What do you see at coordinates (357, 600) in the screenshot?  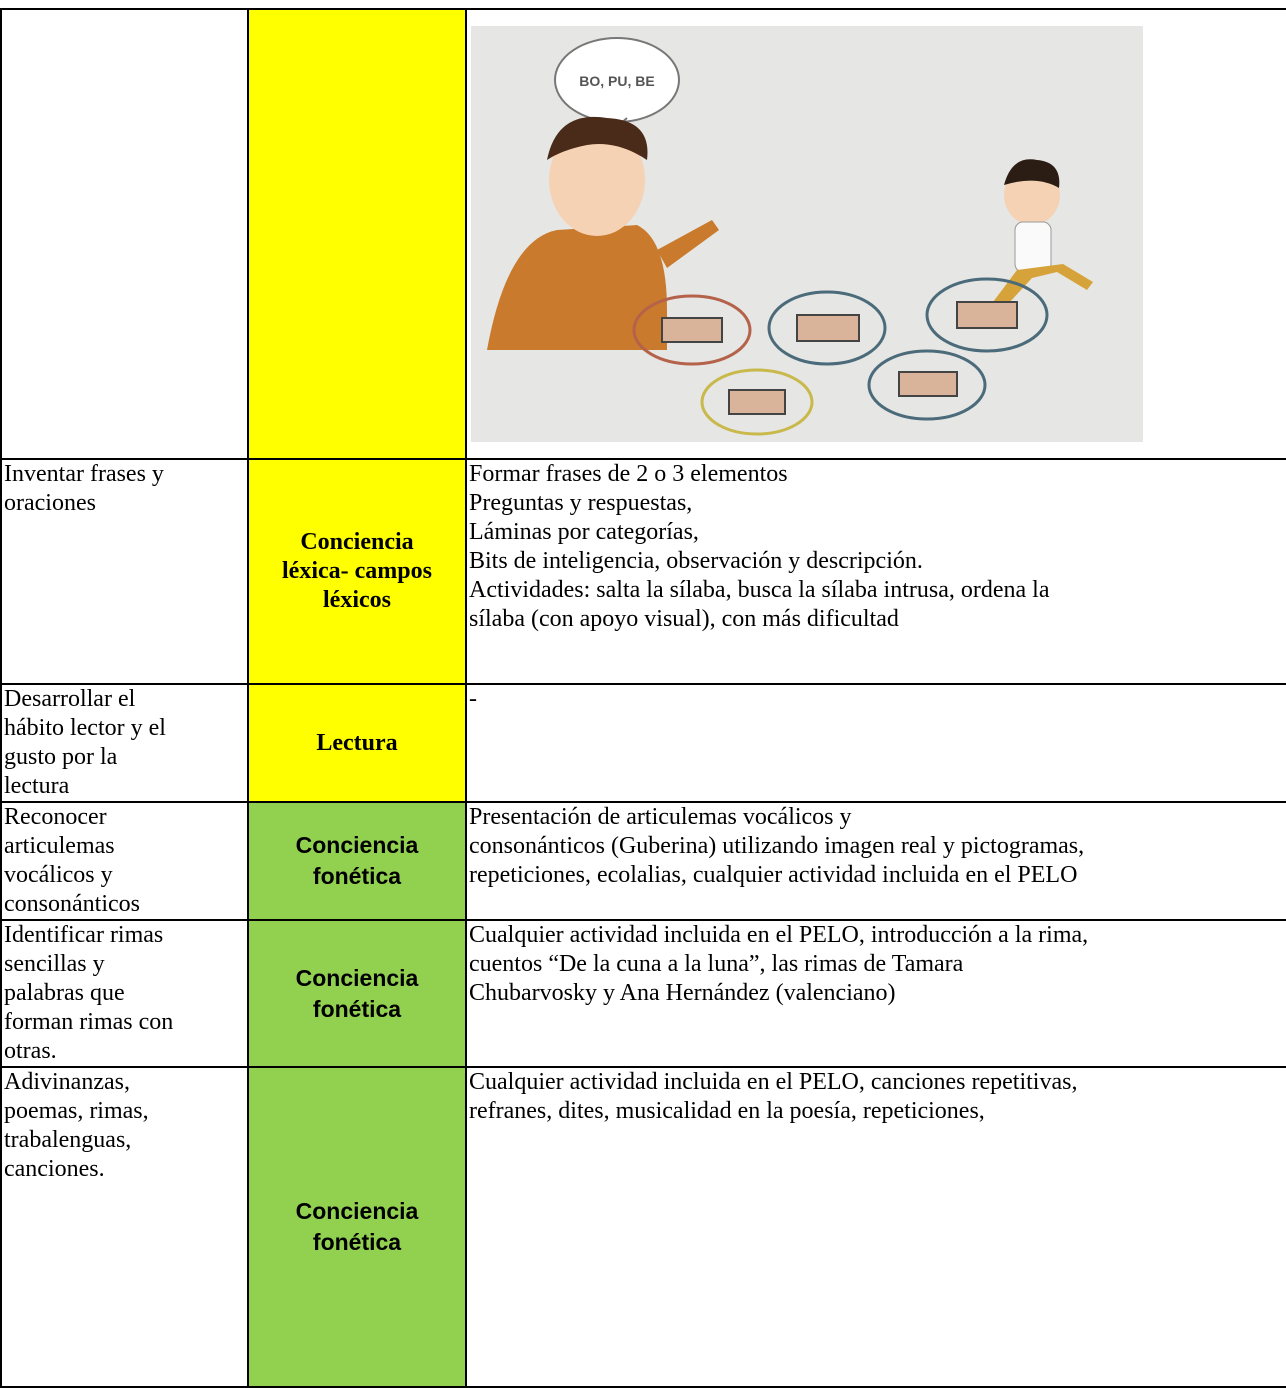 I see `text-line: léxicos` at bounding box center [357, 600].